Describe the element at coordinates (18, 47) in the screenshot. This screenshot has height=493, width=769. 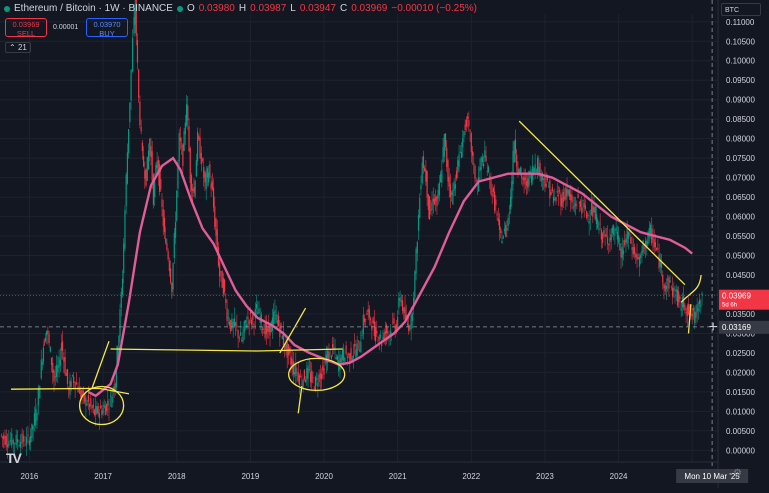
I see `indicator-toggle: ⌃ 21` at that location.